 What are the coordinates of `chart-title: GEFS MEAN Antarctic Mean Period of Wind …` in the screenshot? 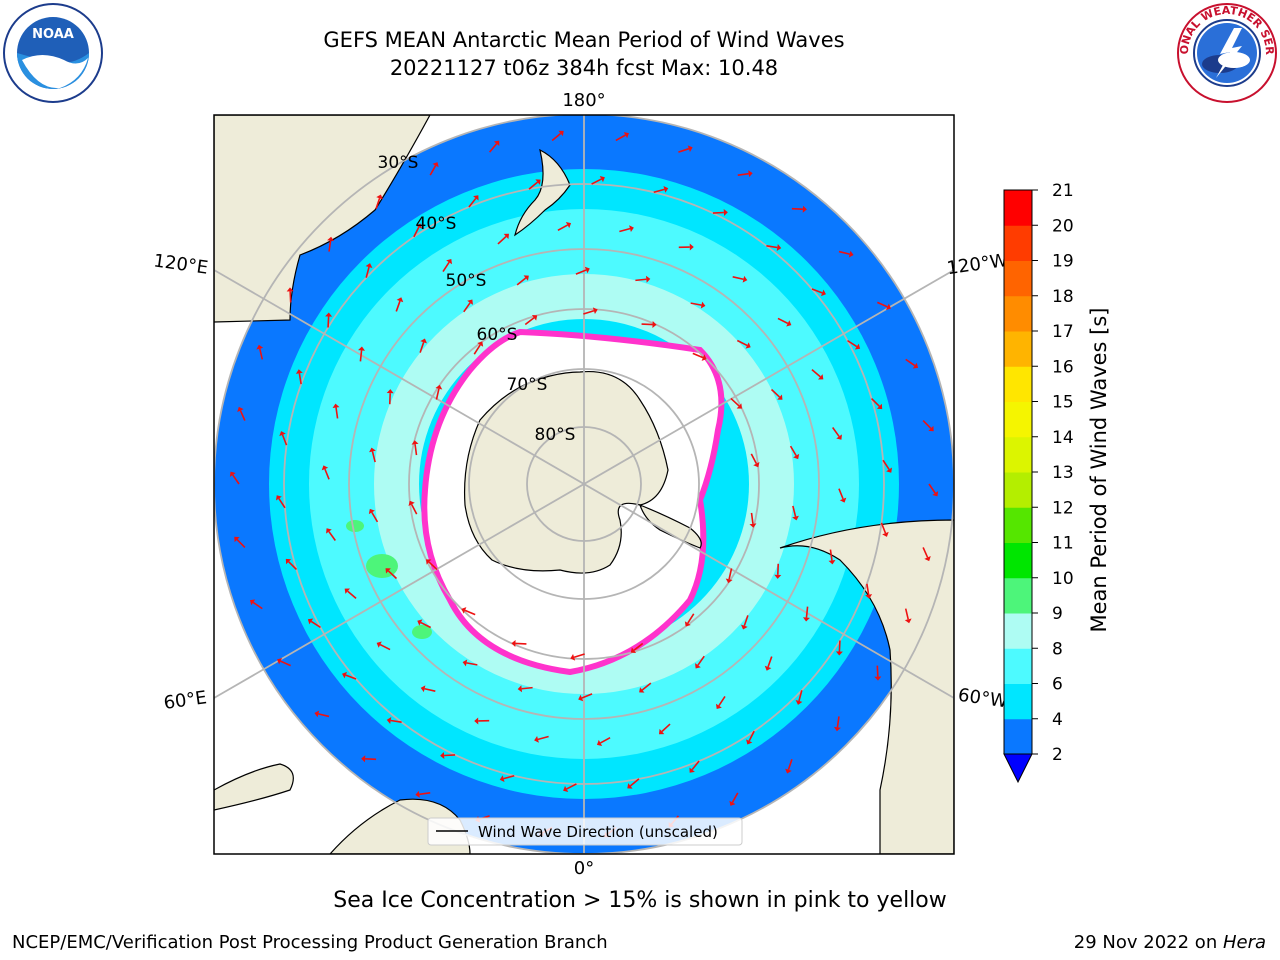 It's located at (584, 40).